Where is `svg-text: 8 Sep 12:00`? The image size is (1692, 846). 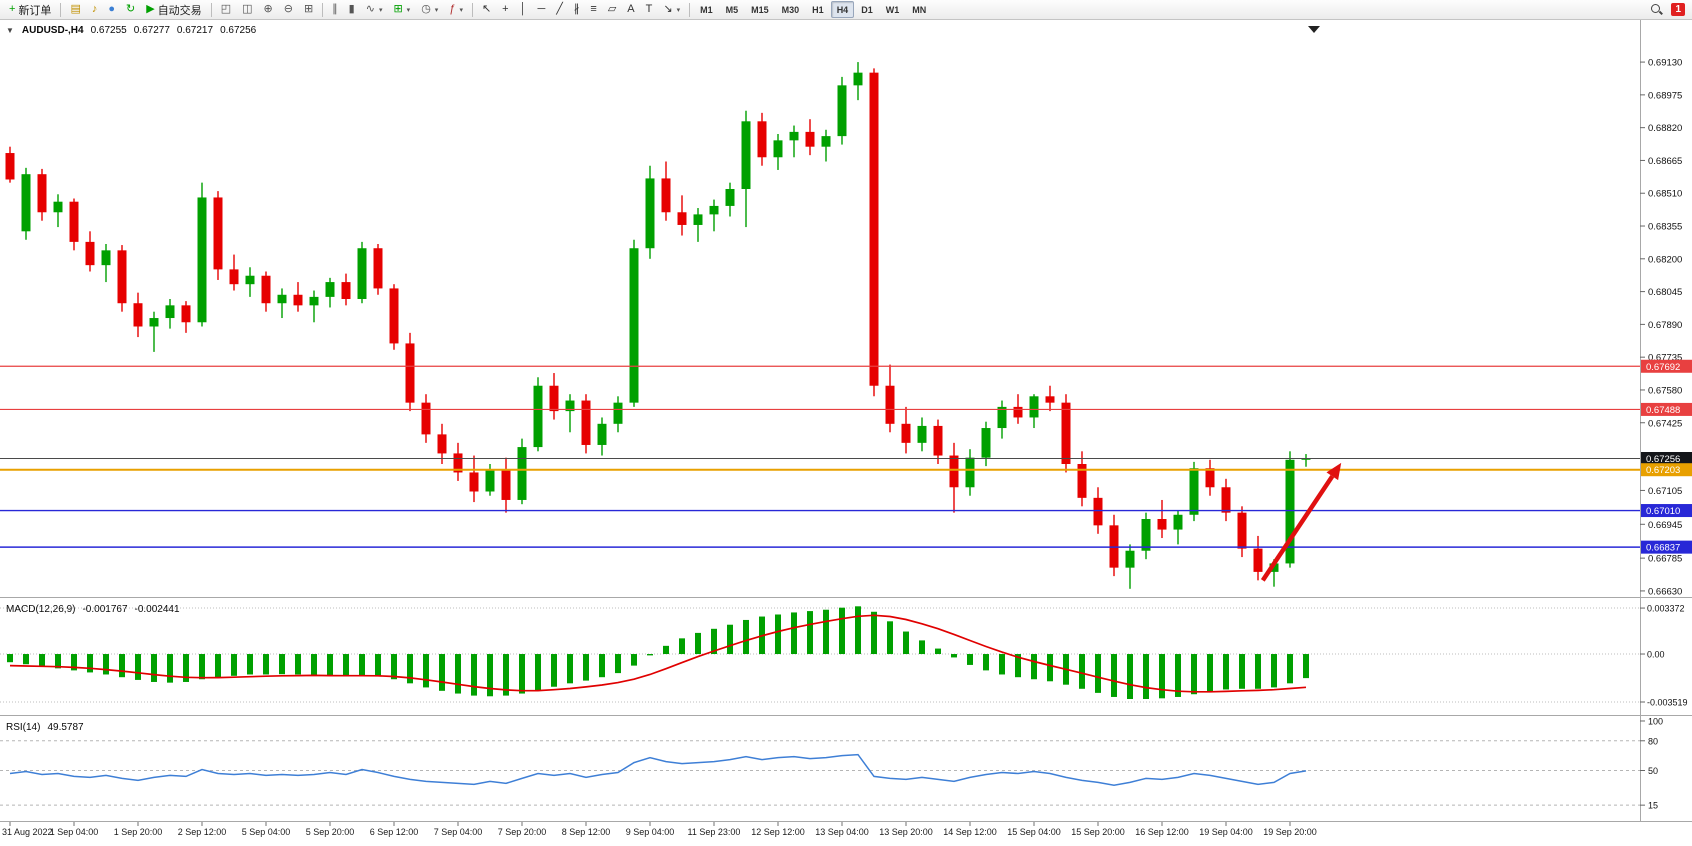
svg-text: 8 Sep 12:00 is located at coordinates (586, 832).